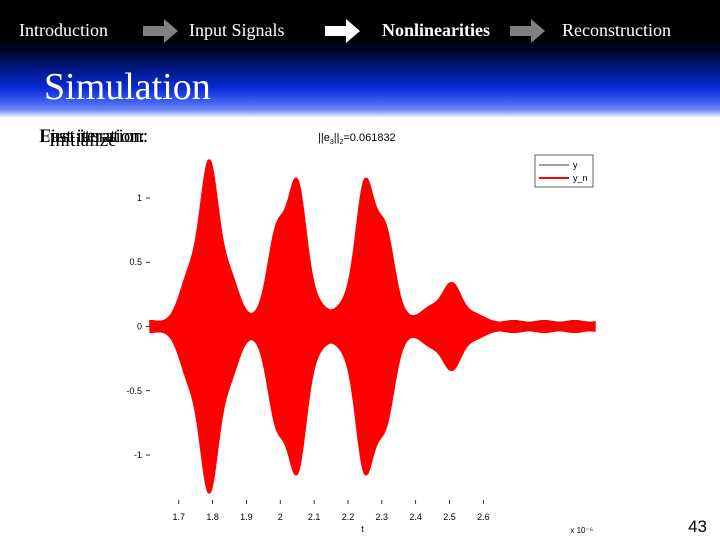  I want to click on x-tick-label: 1.9, so click(246, 517).